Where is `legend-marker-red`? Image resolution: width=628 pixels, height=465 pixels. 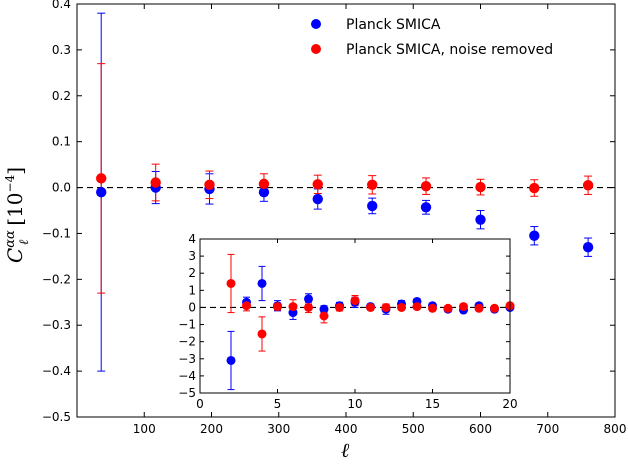
legend-marker-red is located at coordinates (316, 49).